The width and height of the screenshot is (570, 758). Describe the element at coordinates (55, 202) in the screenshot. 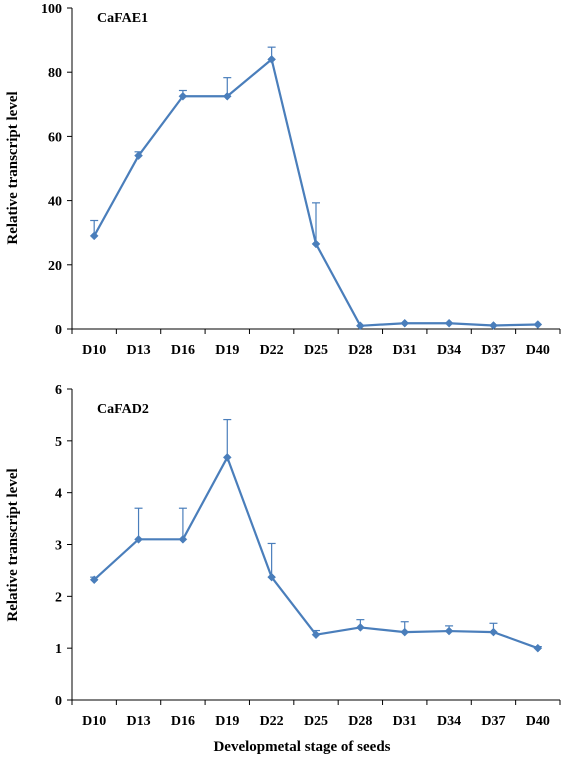

I see `y-tick-label: 40` at that location.